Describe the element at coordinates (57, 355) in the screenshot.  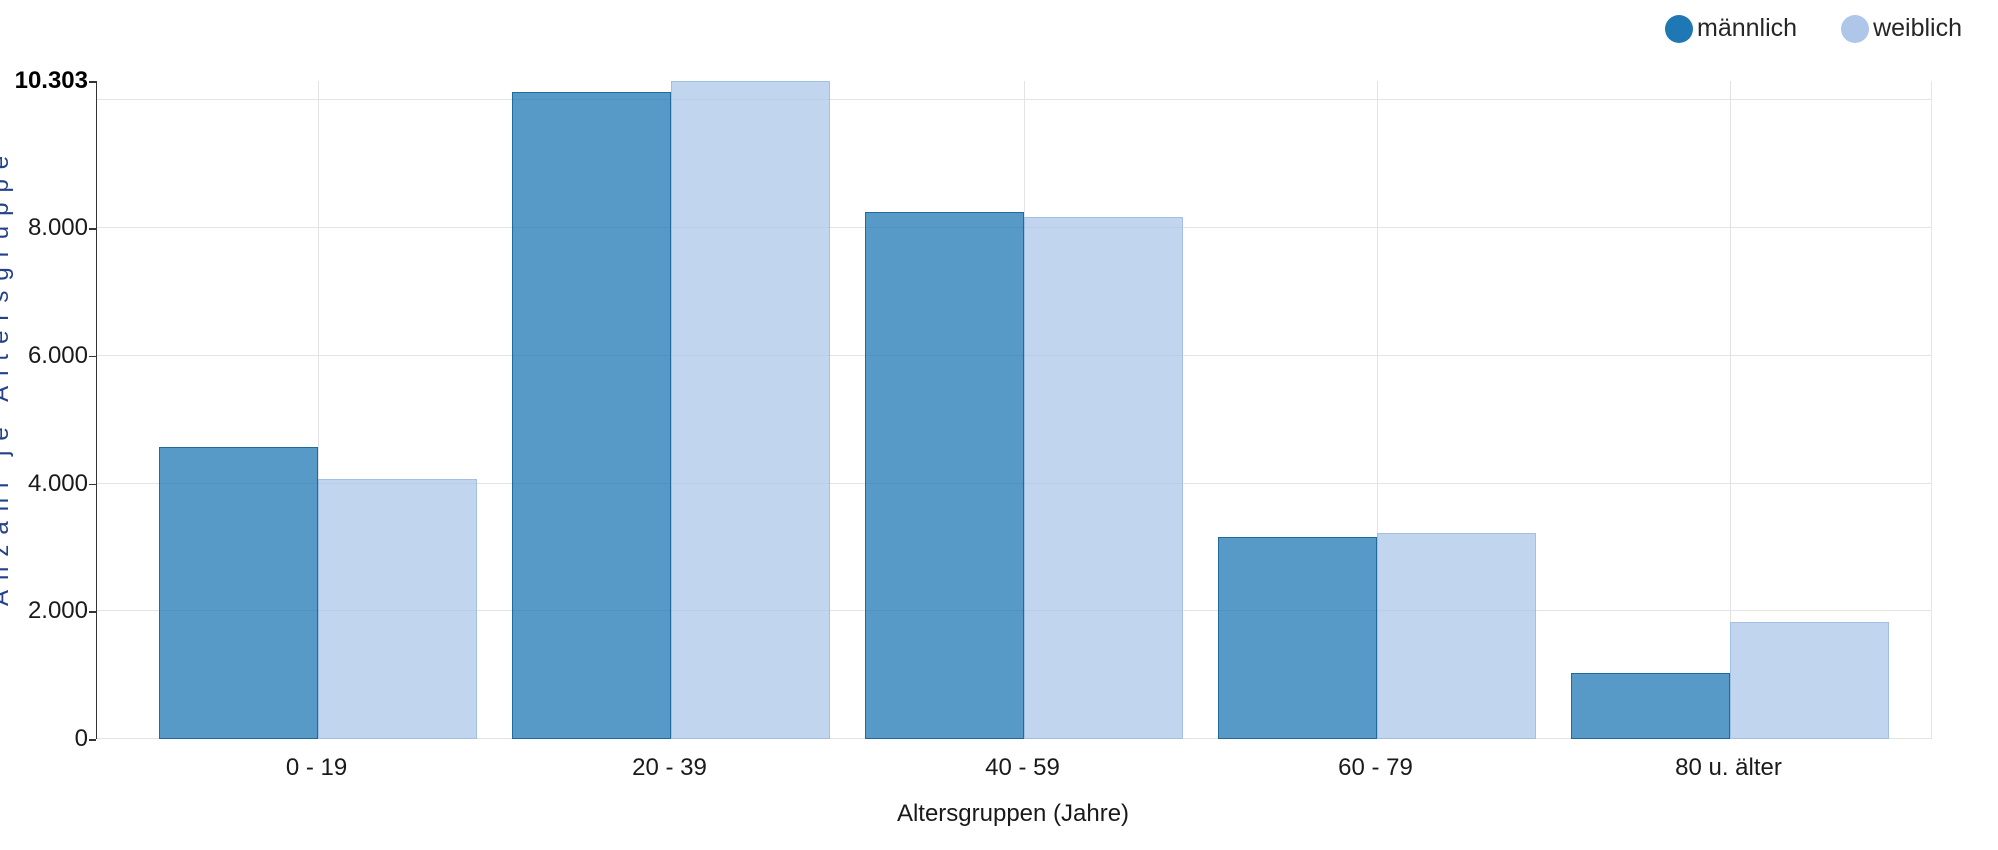
I see `y-tick-label-6000: 6.000` at that location.